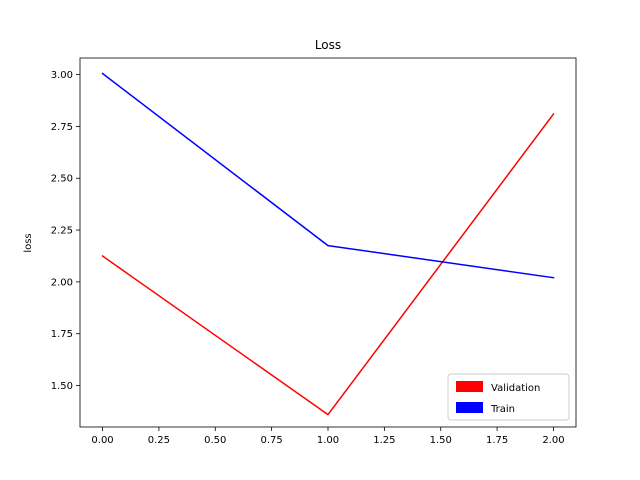 The height and width of the screenshot is (480, 640). What do you see at coordinates (441, 440) in the screenshot?
I see `x-tick-label: 1.50` at bounding box center [441, 440].